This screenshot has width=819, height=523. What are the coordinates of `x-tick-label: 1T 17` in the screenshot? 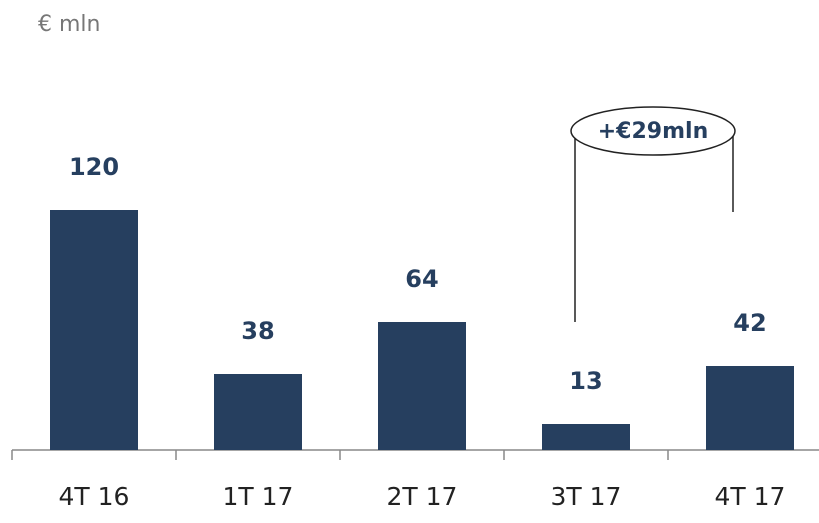 It's located at (258, 496).